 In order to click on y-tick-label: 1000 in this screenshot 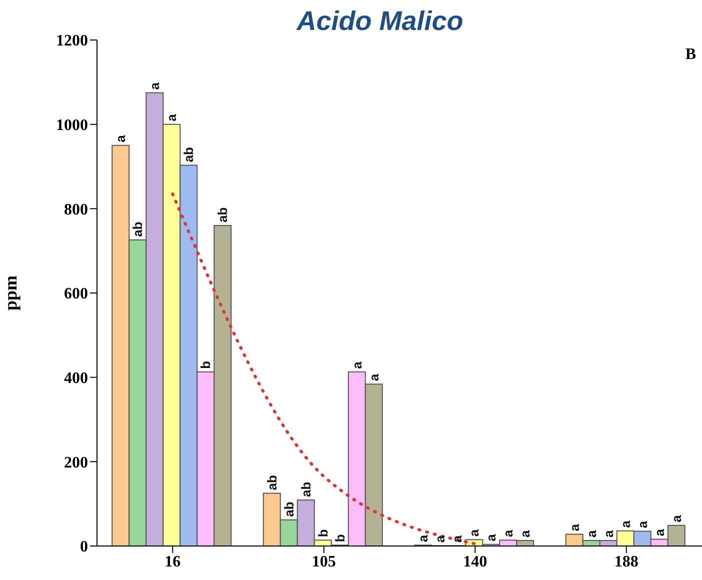, I will do `click(72, 125)`.